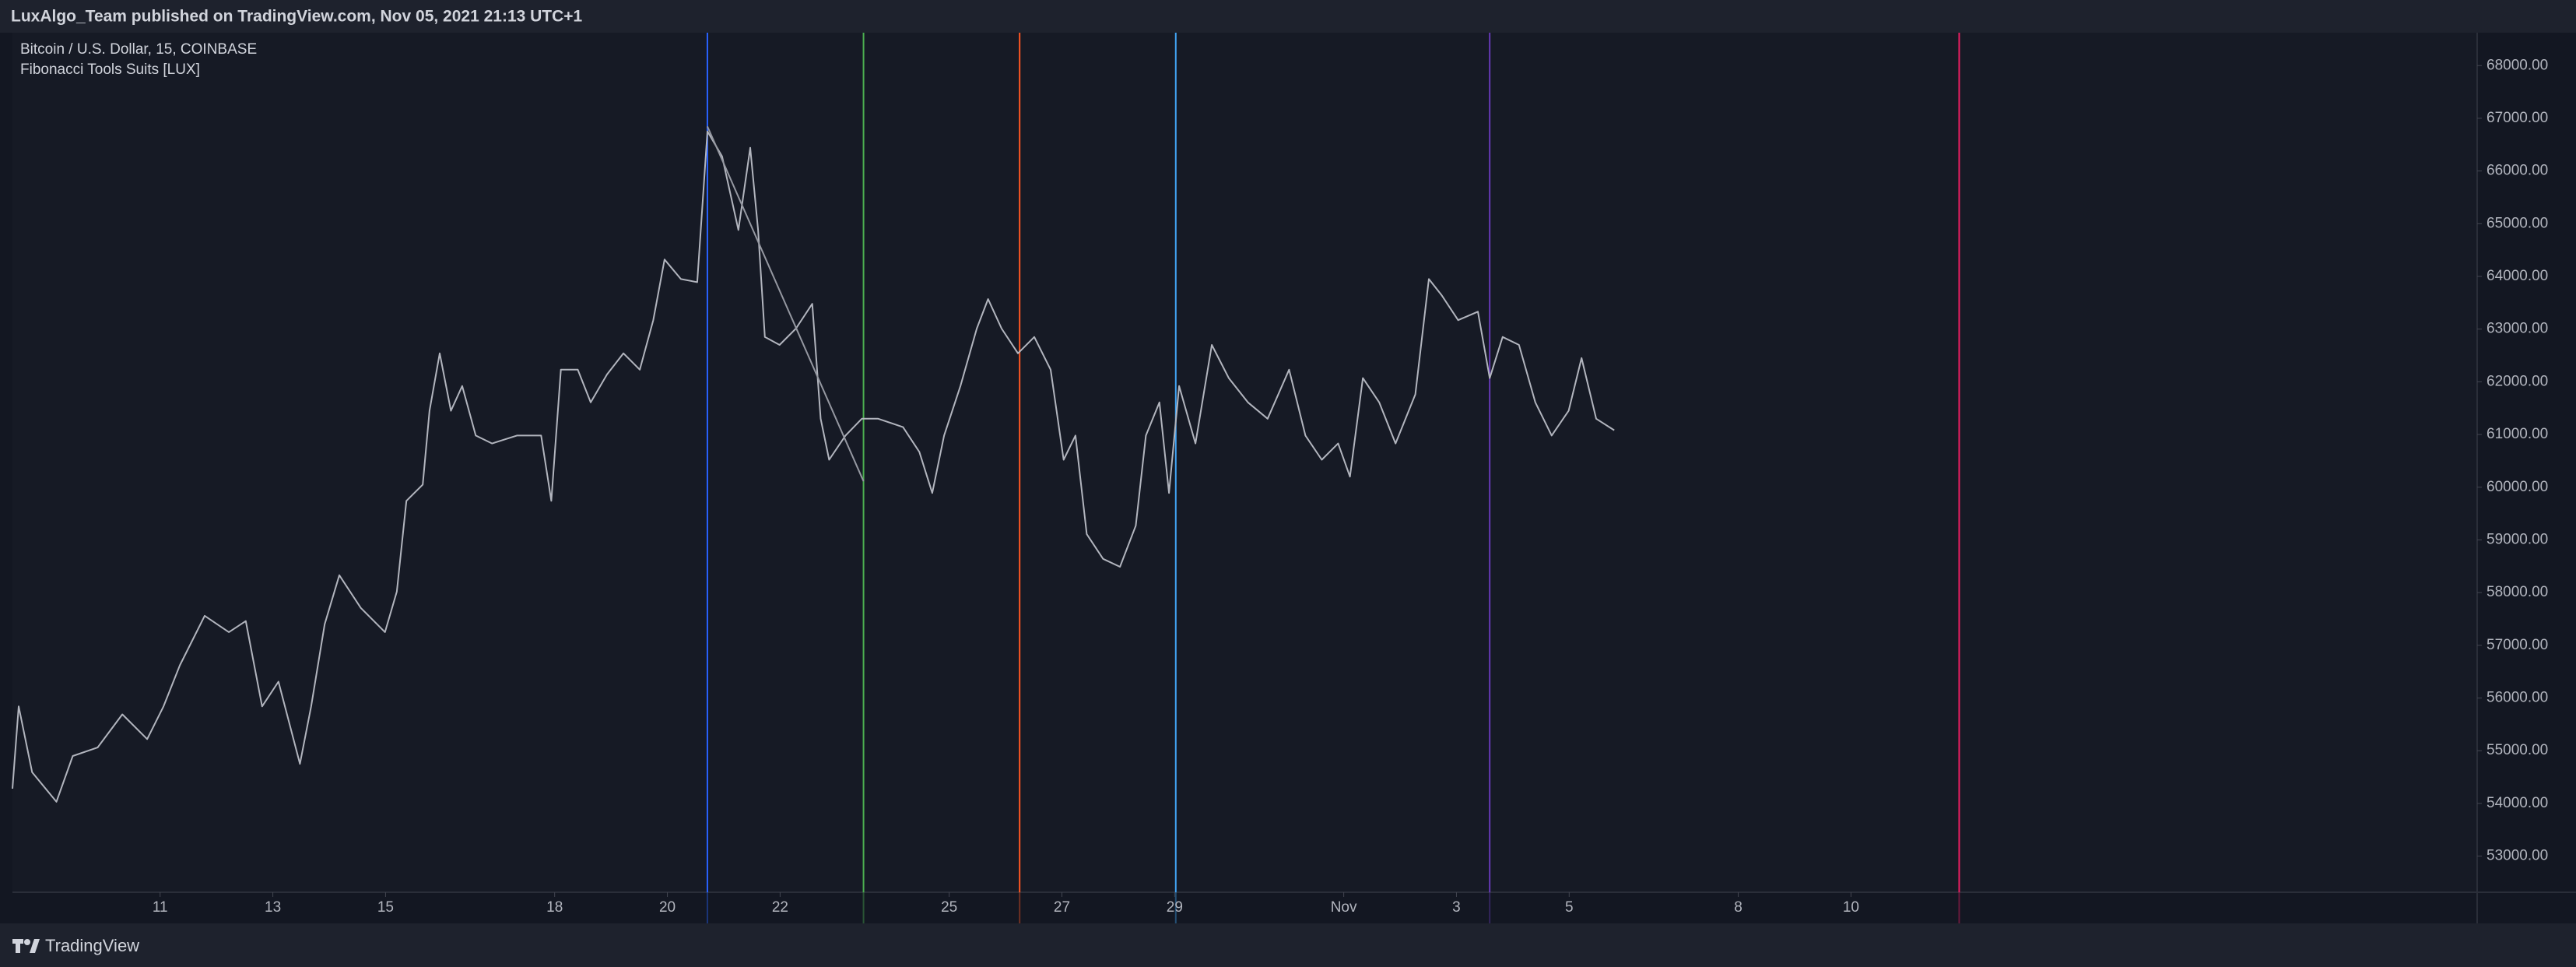  I want to click on x-tick-label: 22, so click(780, 907).